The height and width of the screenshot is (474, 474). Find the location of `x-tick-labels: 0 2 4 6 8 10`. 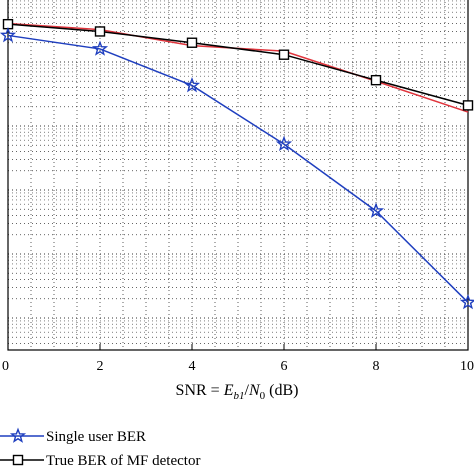

x-tick-labels: 0 2 4 6 8 10 is located at coordinates (238, 366).